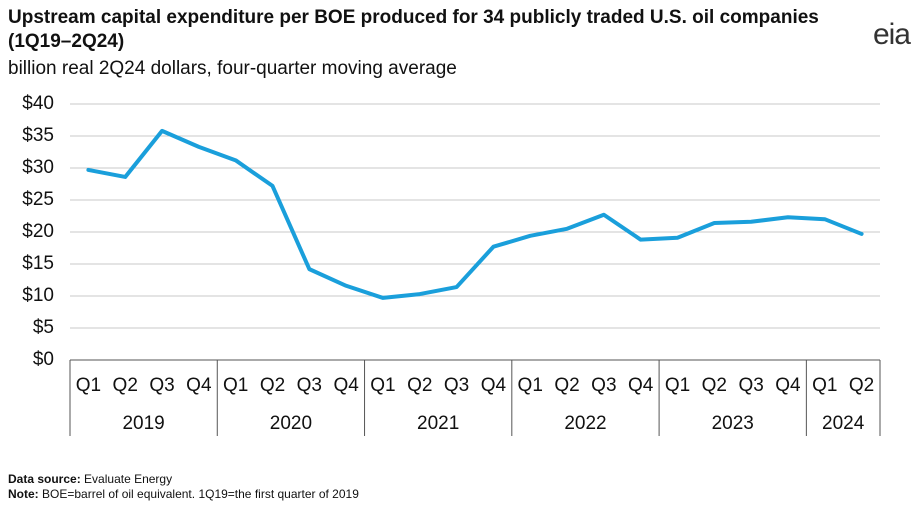 The image size is (924, 507). Describe the element at coordinates (128, 479) in the screenshot. I see `note-text: Evaluate Energy` at that location.